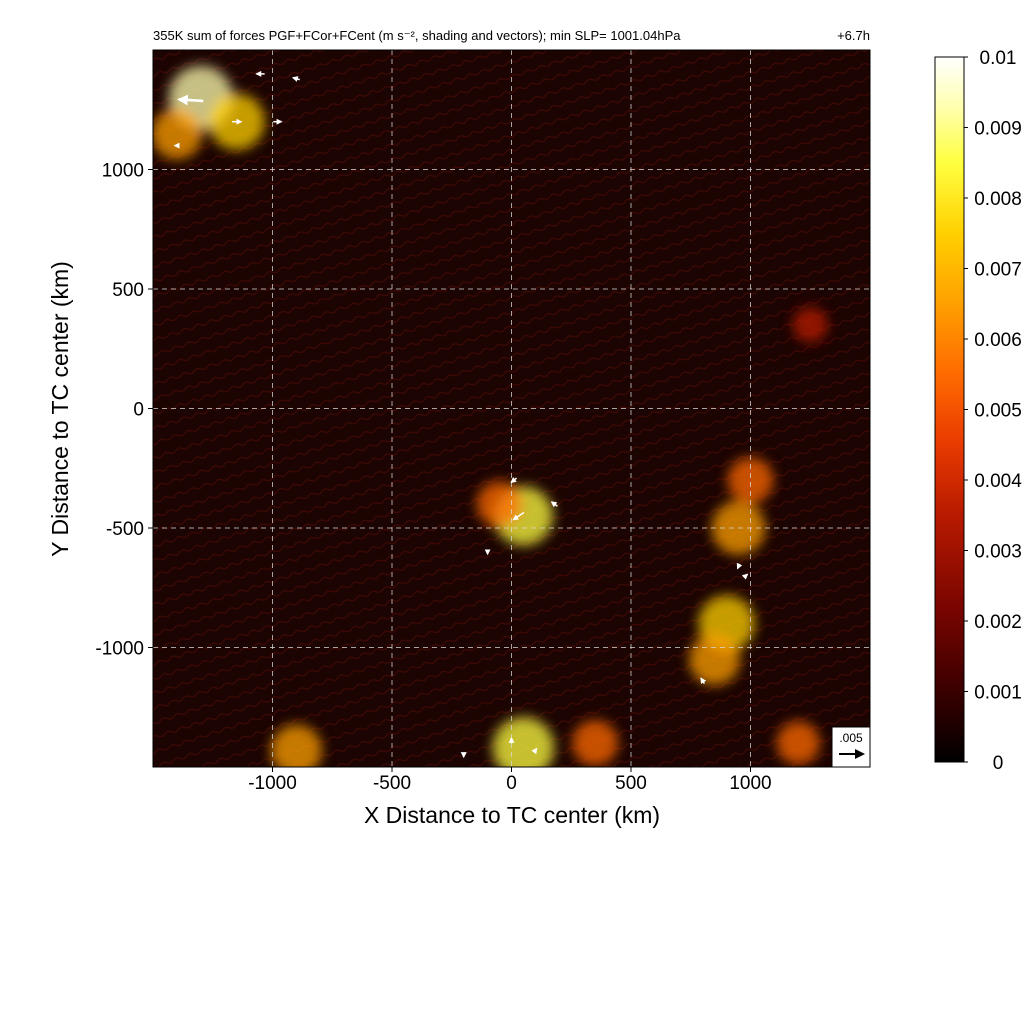 The width and height of the screenshot is (1024, 1024). What do you see at coordinates (998, 481) in the screenshot?
I see `colorbar-tick-label-4: 0.004` at bounding box center [998, 481].